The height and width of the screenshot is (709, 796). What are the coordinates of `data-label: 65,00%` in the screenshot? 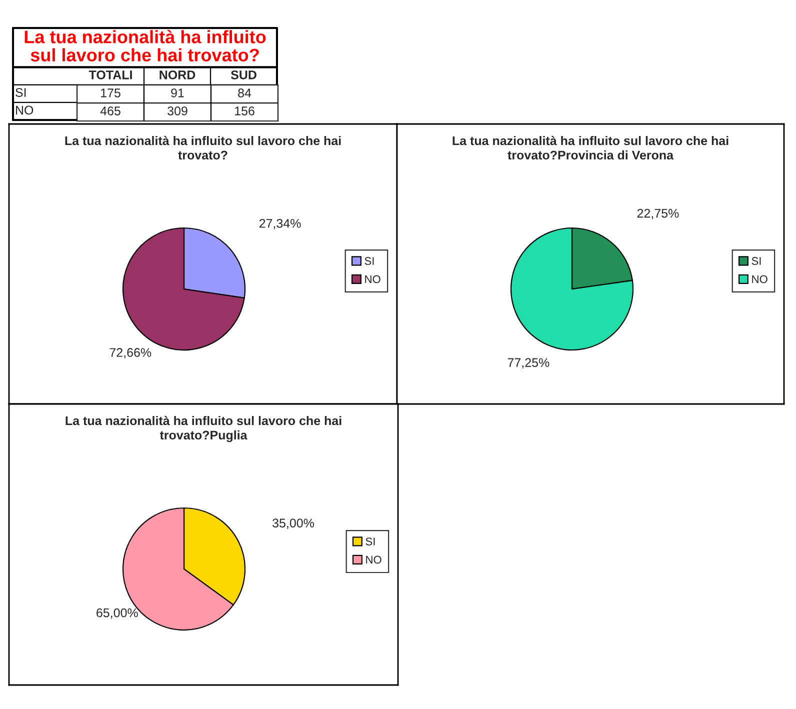 It's located at (117, 613).